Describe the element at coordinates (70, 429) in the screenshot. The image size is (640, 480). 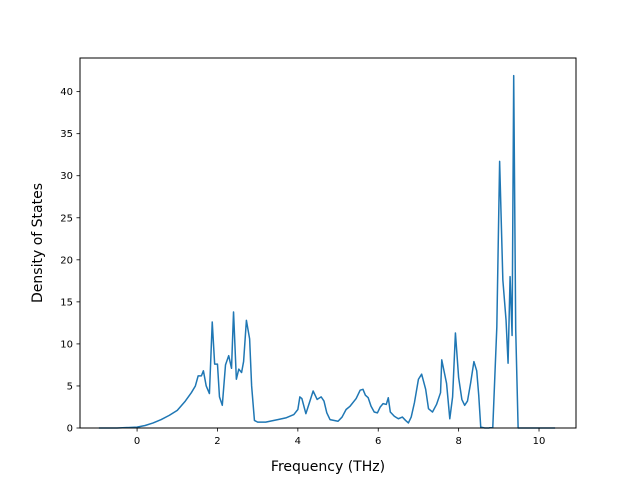
I see `y-tick-label: 0` at that location.